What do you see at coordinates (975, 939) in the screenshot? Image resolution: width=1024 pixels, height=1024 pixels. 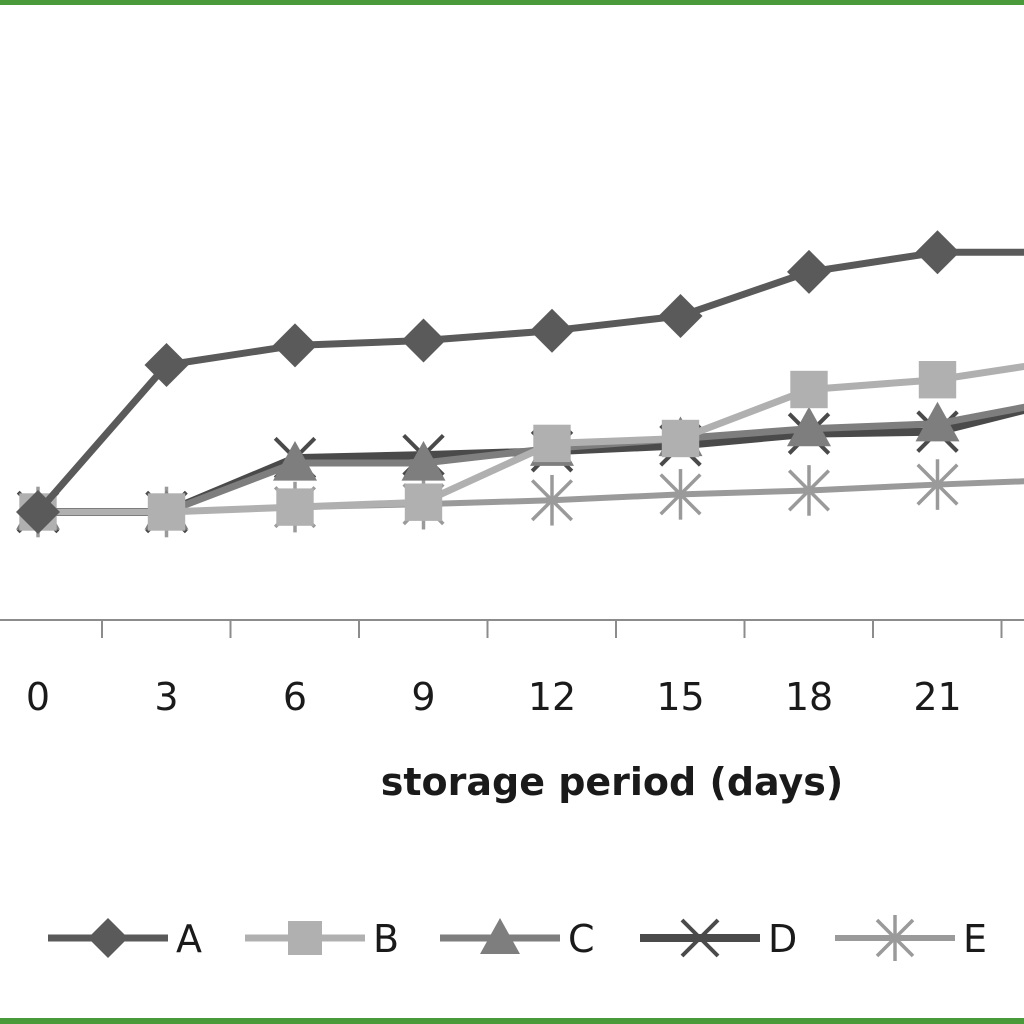 I see `legend-label: E` at bounding box center [975, 939].